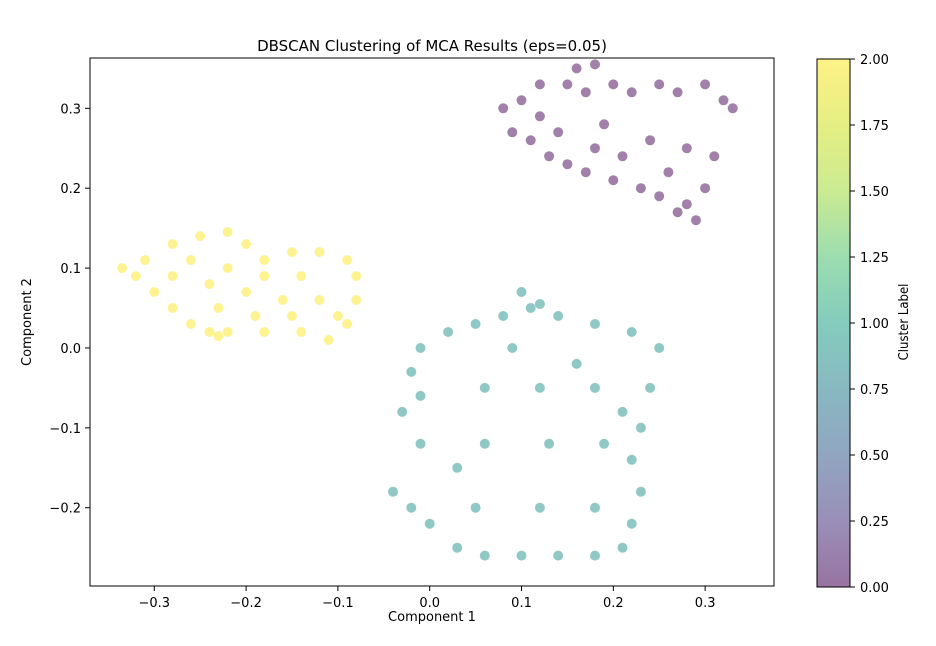 The width and height of the screenshot is (936, 646). Describe the element at coordinates (338, 603) in the screenshot. I see `x-tick-label: −0.1` at that location.